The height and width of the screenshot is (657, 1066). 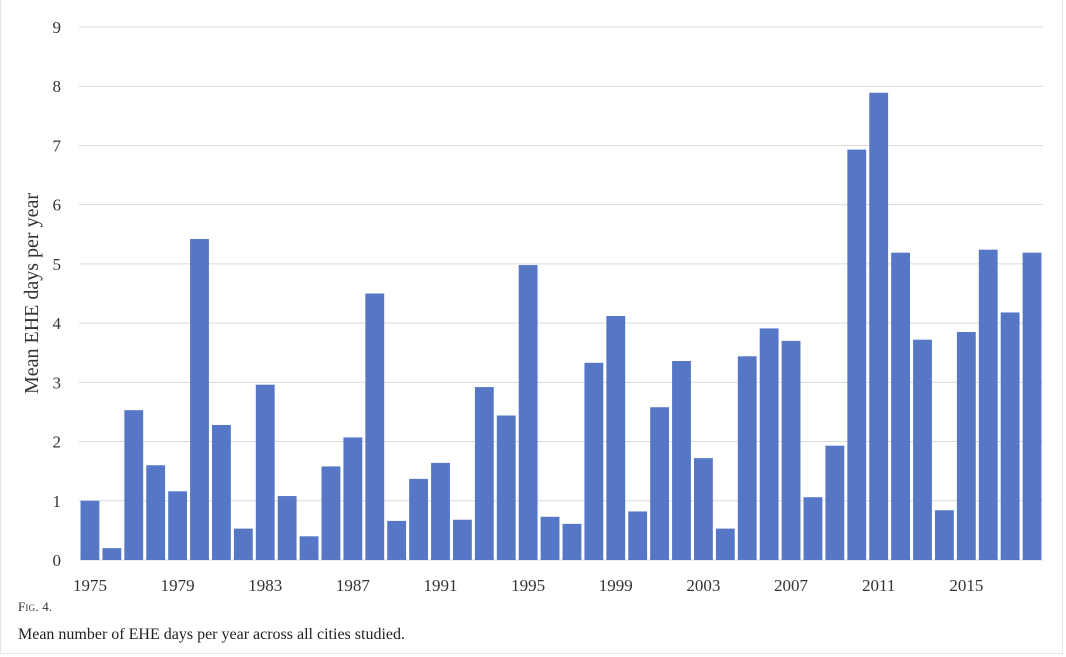 I want to click on bar-2013, so click(x=922, y=449).